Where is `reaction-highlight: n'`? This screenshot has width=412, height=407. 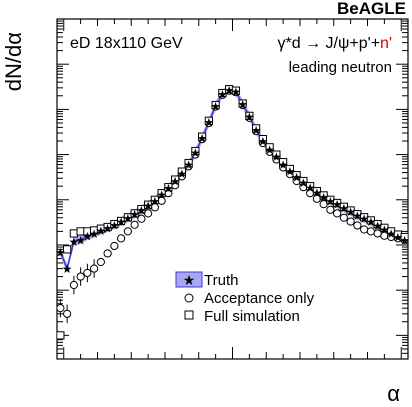
reaction-highlight: n' is located at coordinates (386, 43).